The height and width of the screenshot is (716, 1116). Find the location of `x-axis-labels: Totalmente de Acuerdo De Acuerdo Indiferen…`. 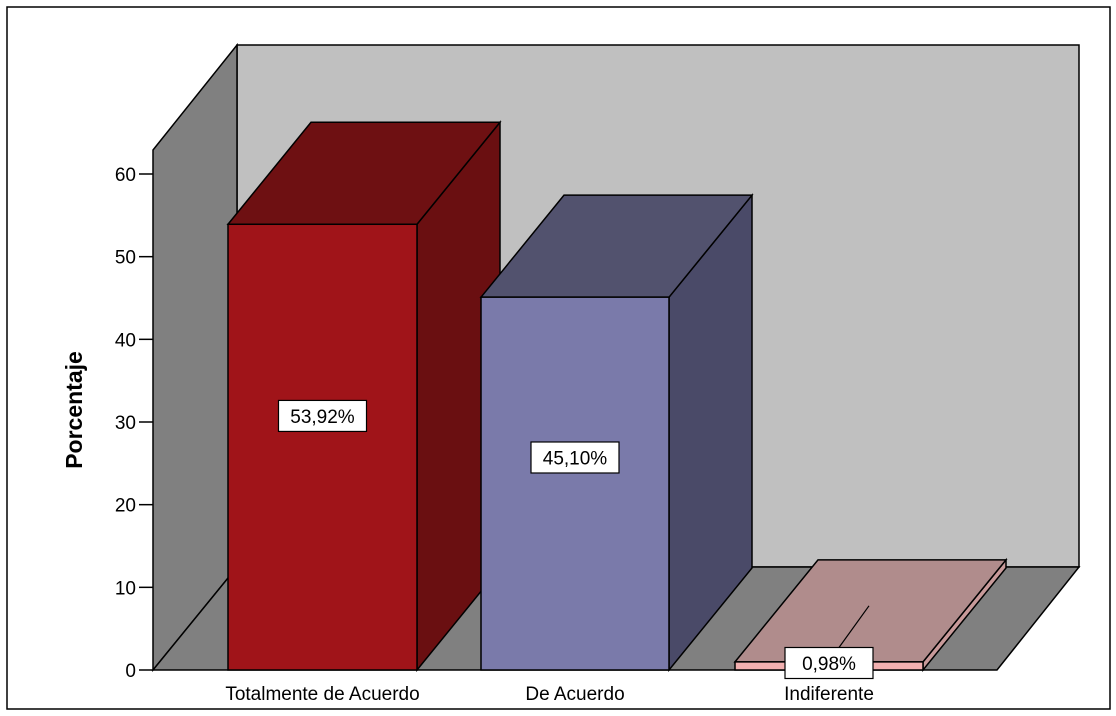

x-axis-labels: Totalmente de Acuerdo De Acuerdo Indiferen… is located at coordinates (549, 694).